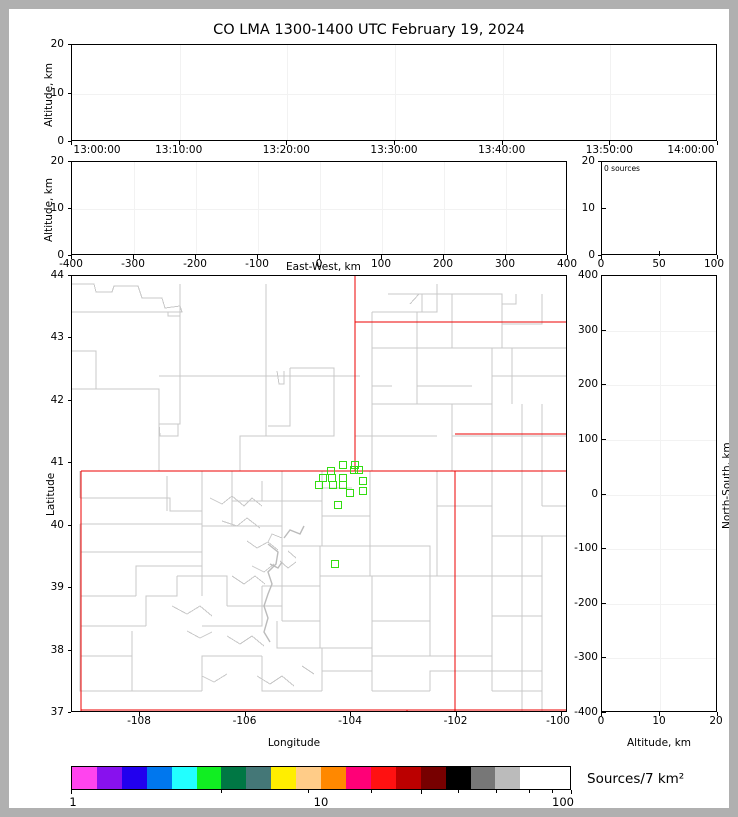 Image resolution: width=738 pixels, height=817 pixels. I want to click on ns-panel-ytick-200: 200, so click(587, 384).